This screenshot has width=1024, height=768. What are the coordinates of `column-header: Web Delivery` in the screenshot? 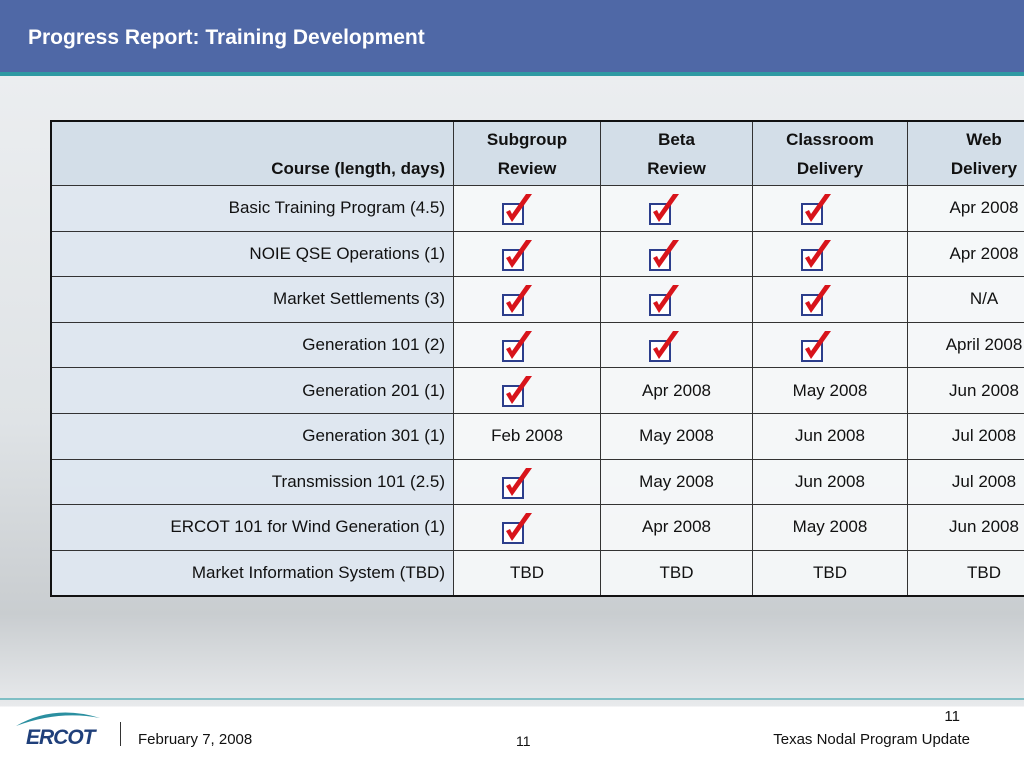 It's located at (965, 153).